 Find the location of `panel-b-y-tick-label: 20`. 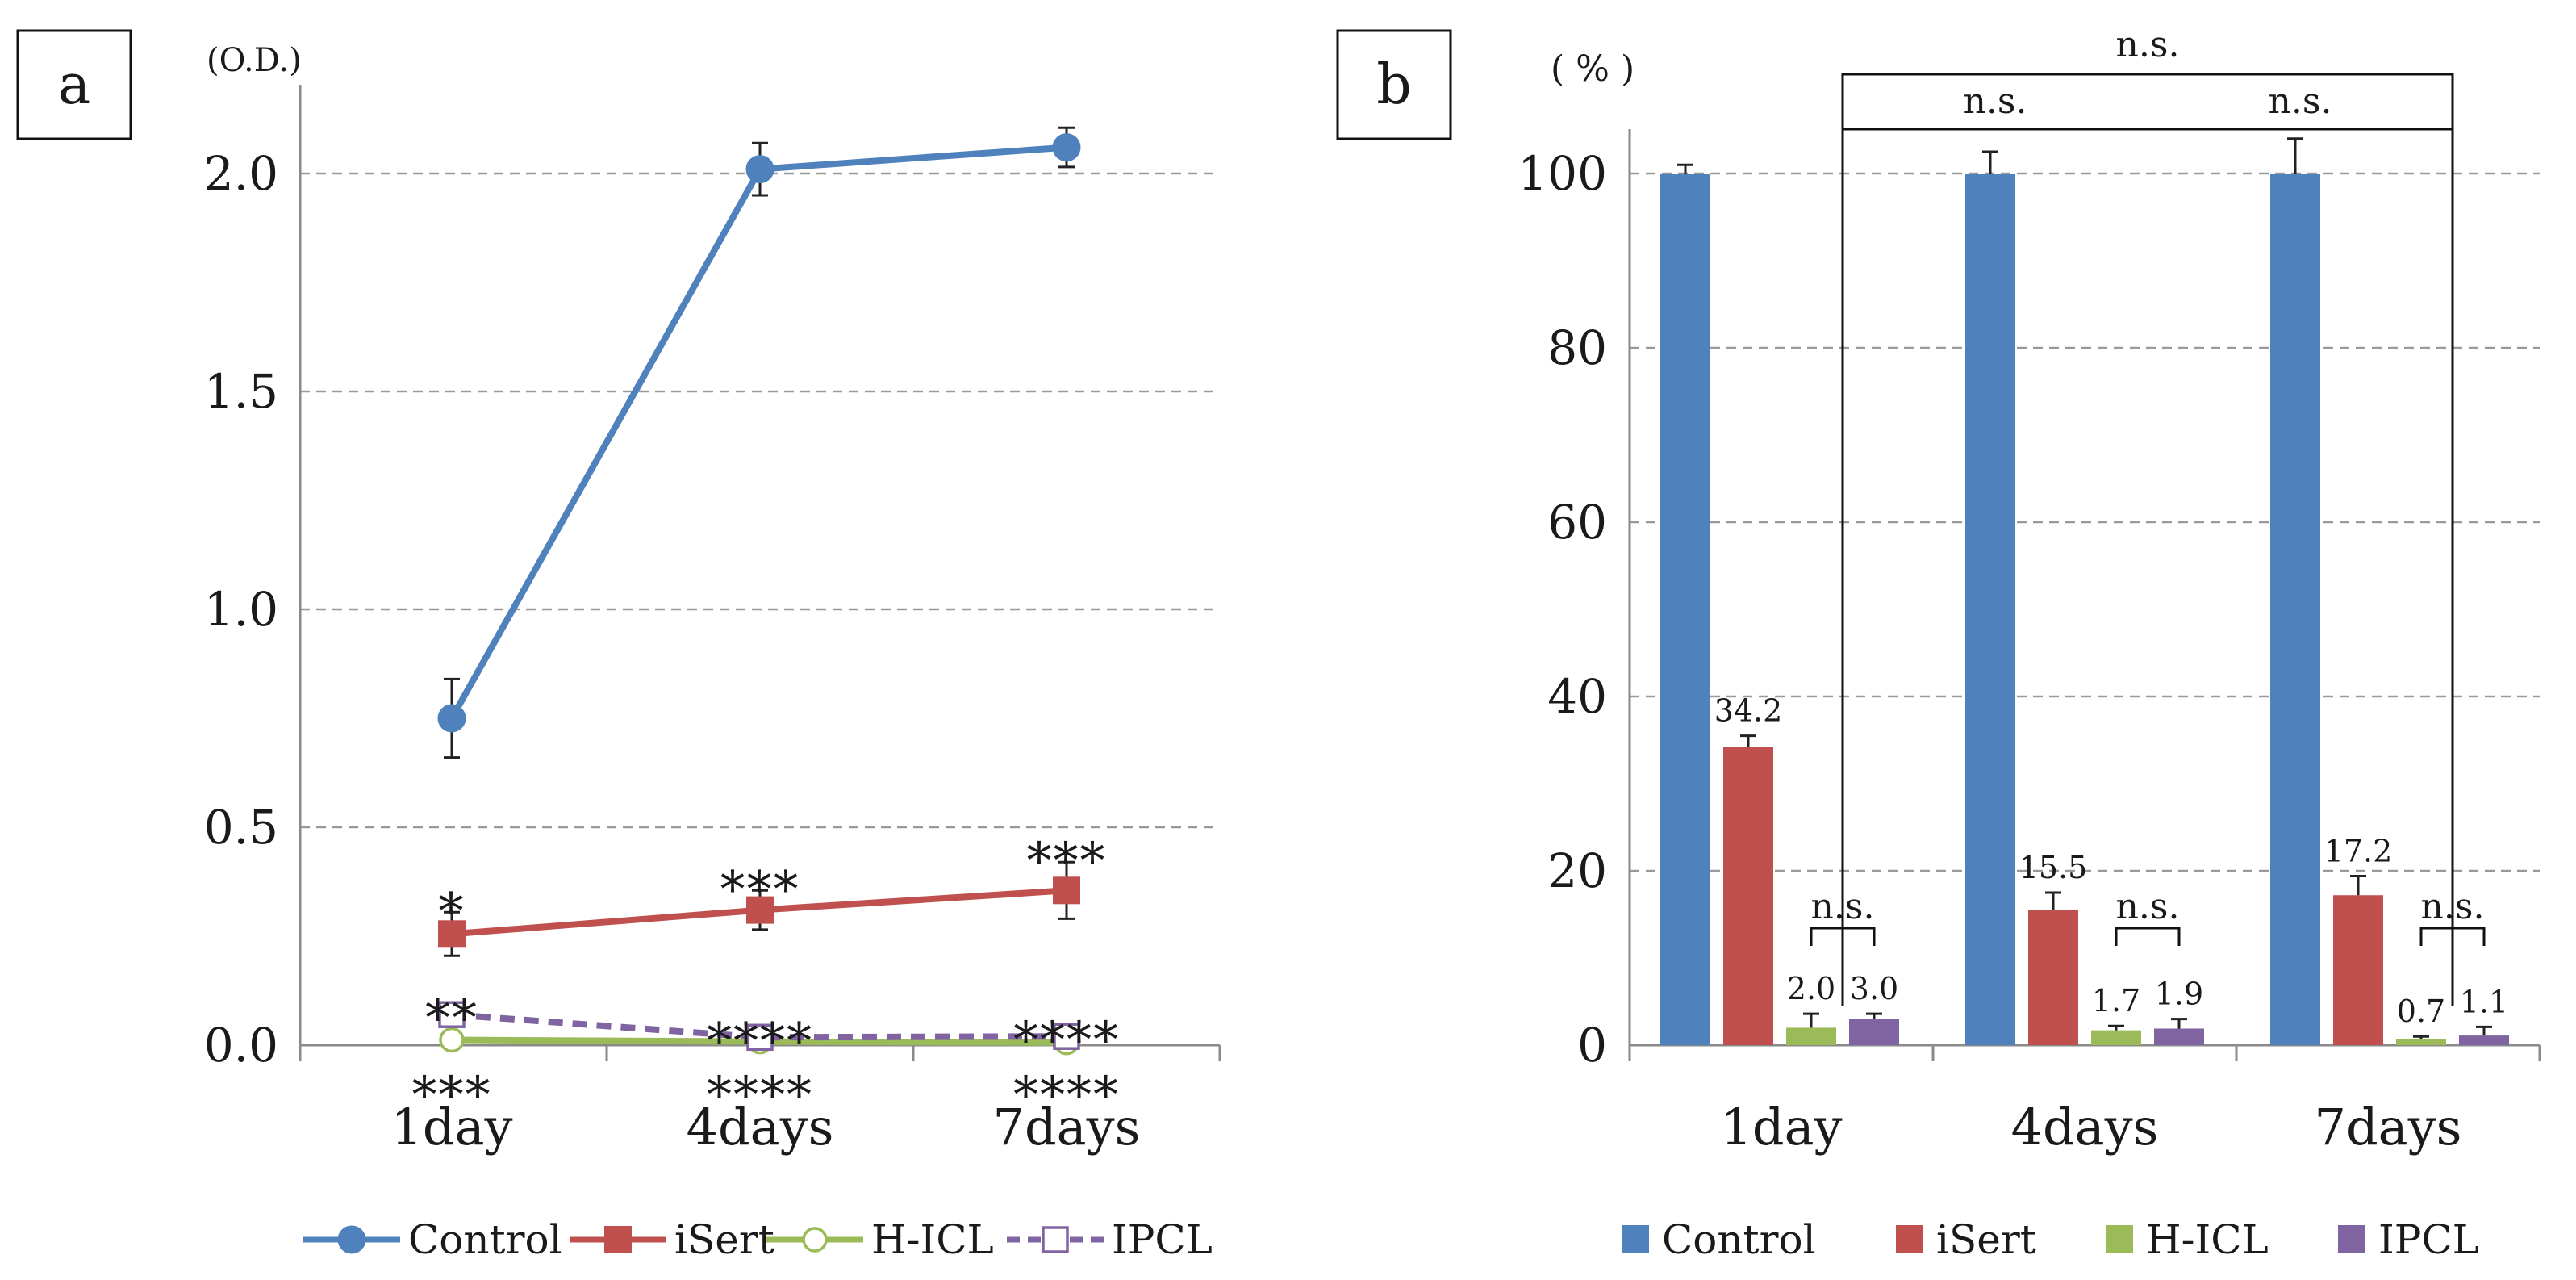

panel-b-y-tick-label: 20 is located at coordinates (1577, 870).